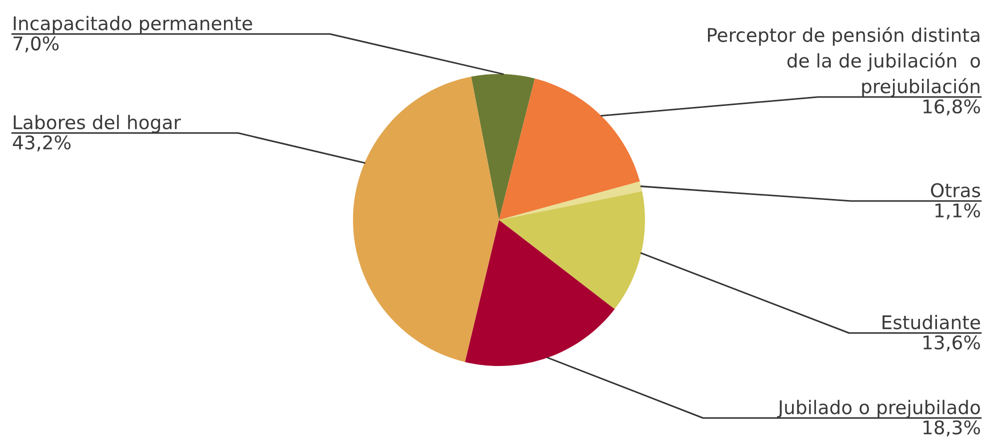 The width and height of the screenshot is (985, 443). I want to click on data-label: 43,2%, so click(41, 143).